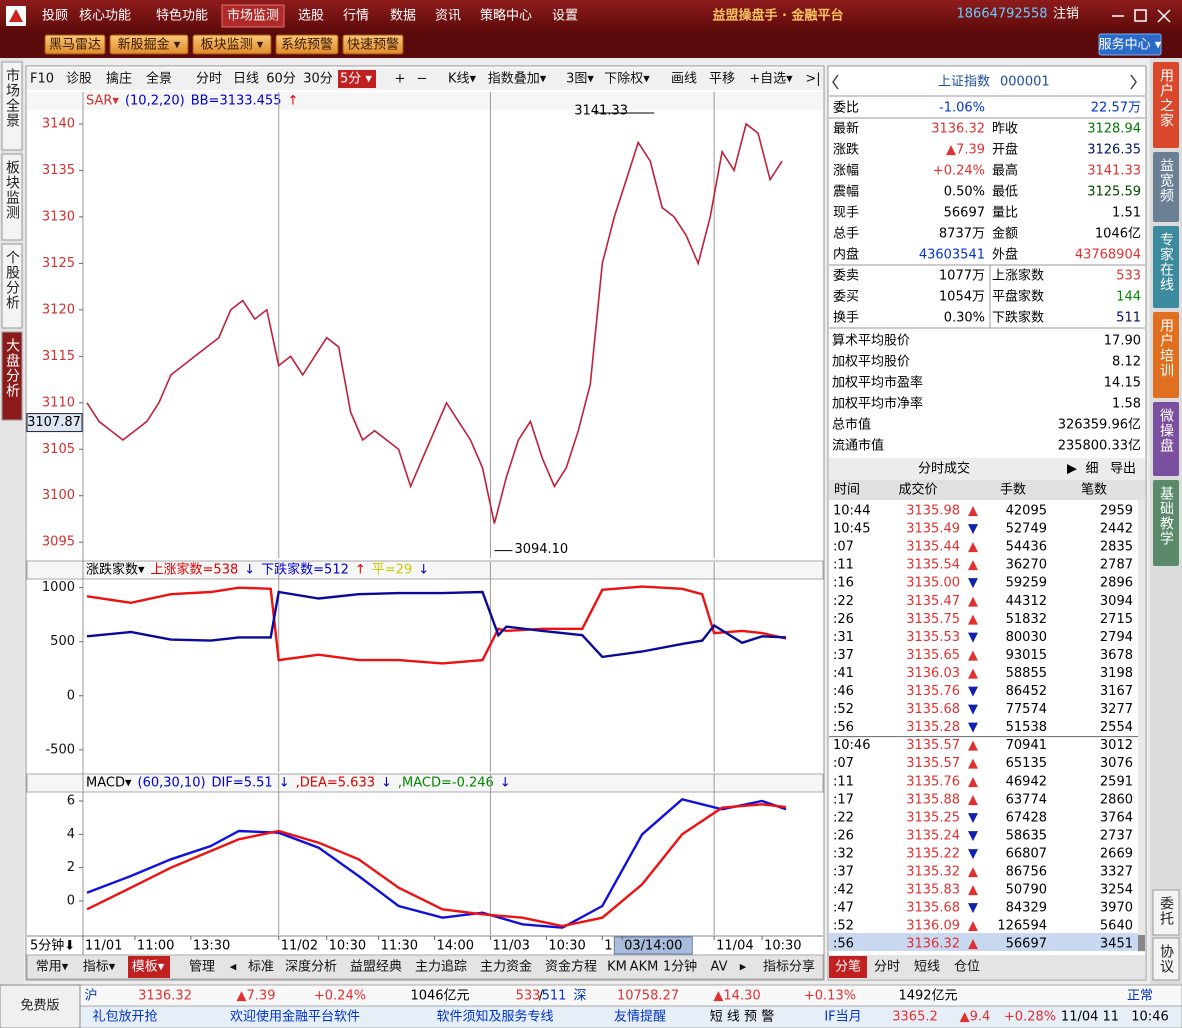  I want to click on chart-tab: 资金方程, so click(571, 967).